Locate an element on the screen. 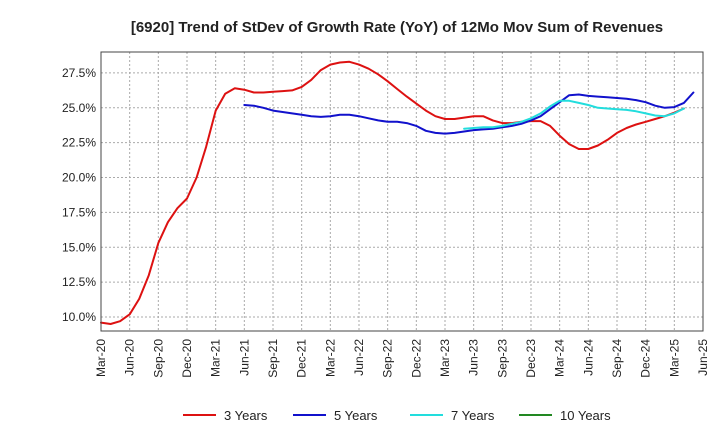 The height and width of the screenshot is (440, 720). y-tick-label: 25.0% is located at coordinates (79, 108).